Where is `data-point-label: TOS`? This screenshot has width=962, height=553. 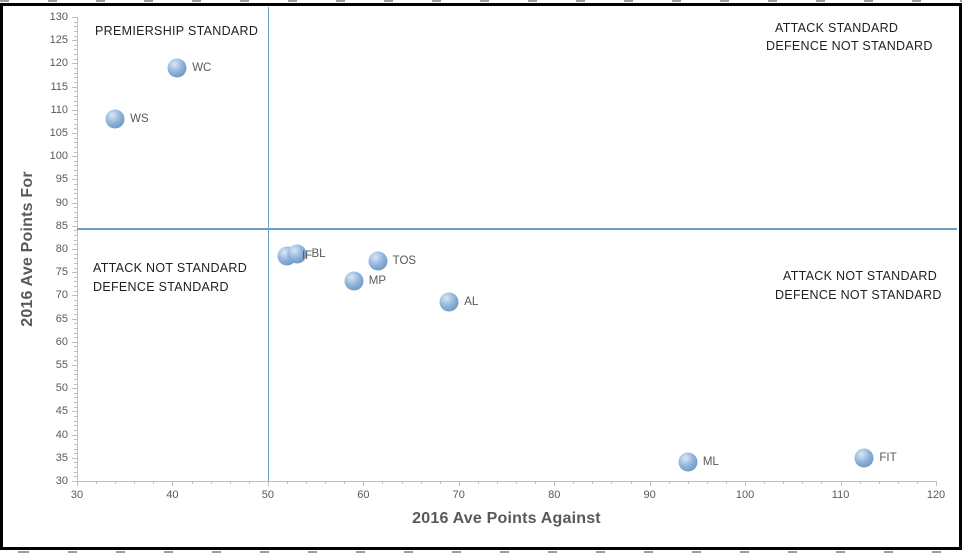
data-point-label: TOS is located at coordinates (404, 260).